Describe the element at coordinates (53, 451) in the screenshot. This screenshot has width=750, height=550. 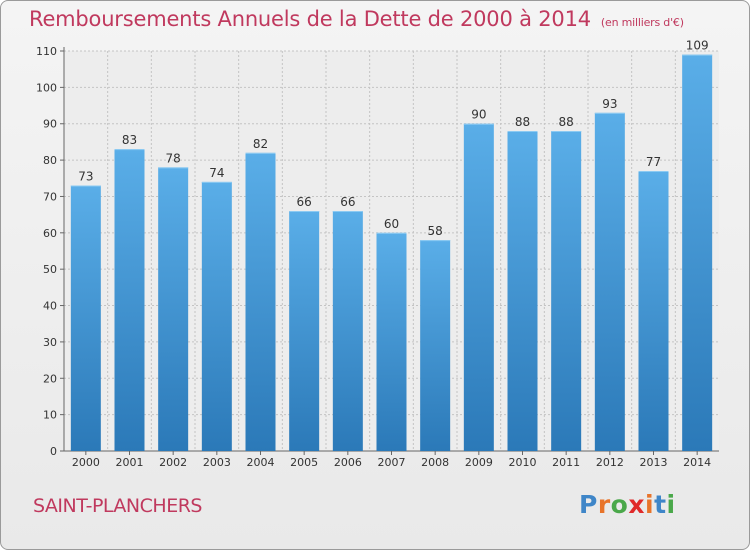
I see `y-tick-label: 0` at that location.